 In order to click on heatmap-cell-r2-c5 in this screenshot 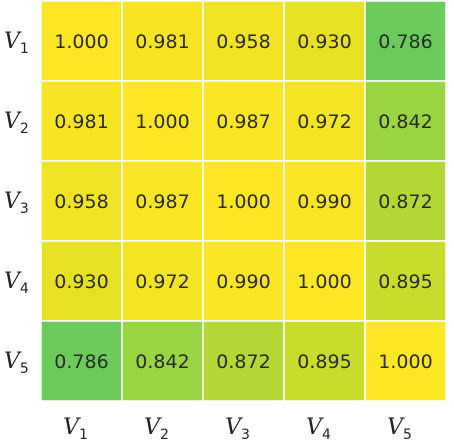, I will do `click(405, 121)`.